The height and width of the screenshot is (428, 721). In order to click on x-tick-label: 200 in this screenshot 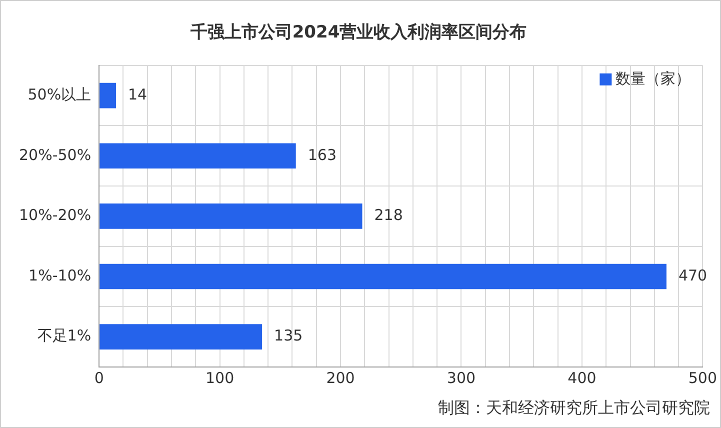, I will do `click(340, 377)`.